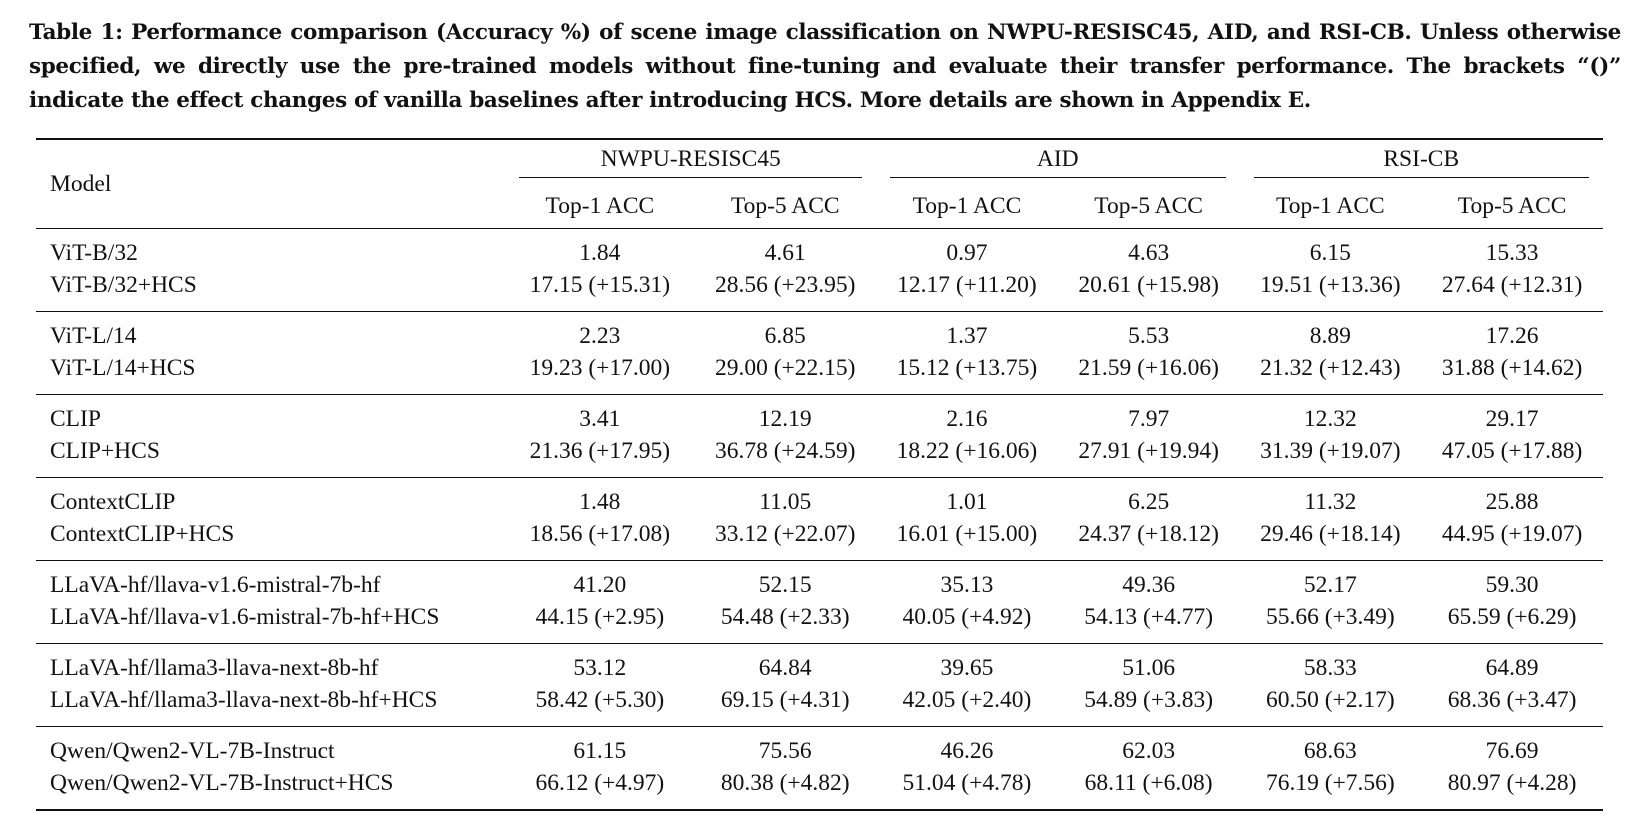  I want to click on accuracy-cell: 55.66 (+3.49), so click(1330, 616).